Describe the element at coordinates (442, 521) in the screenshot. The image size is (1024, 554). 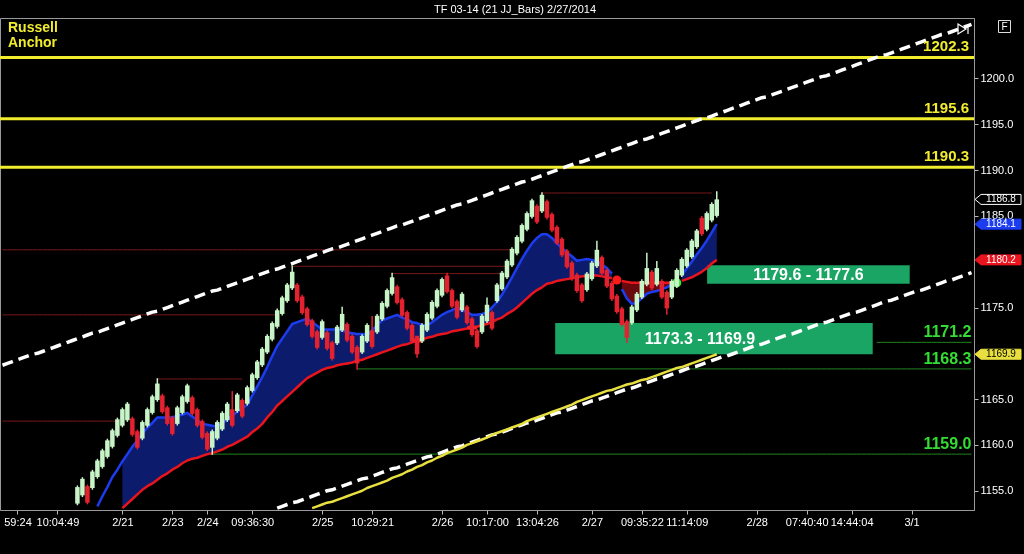
I see `x-tick-label: 2/26` at that location.